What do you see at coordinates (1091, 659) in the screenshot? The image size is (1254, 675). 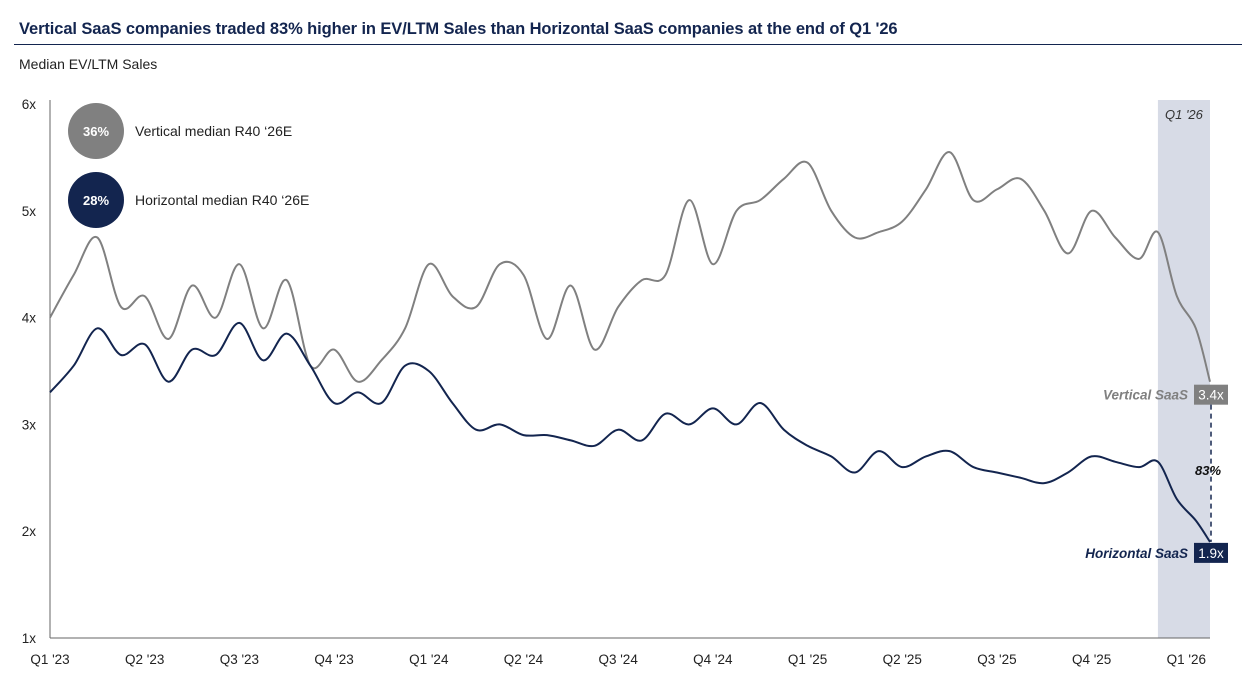 I see `x-tick-label: Q4 '25` at bounding box center [1091, 659].